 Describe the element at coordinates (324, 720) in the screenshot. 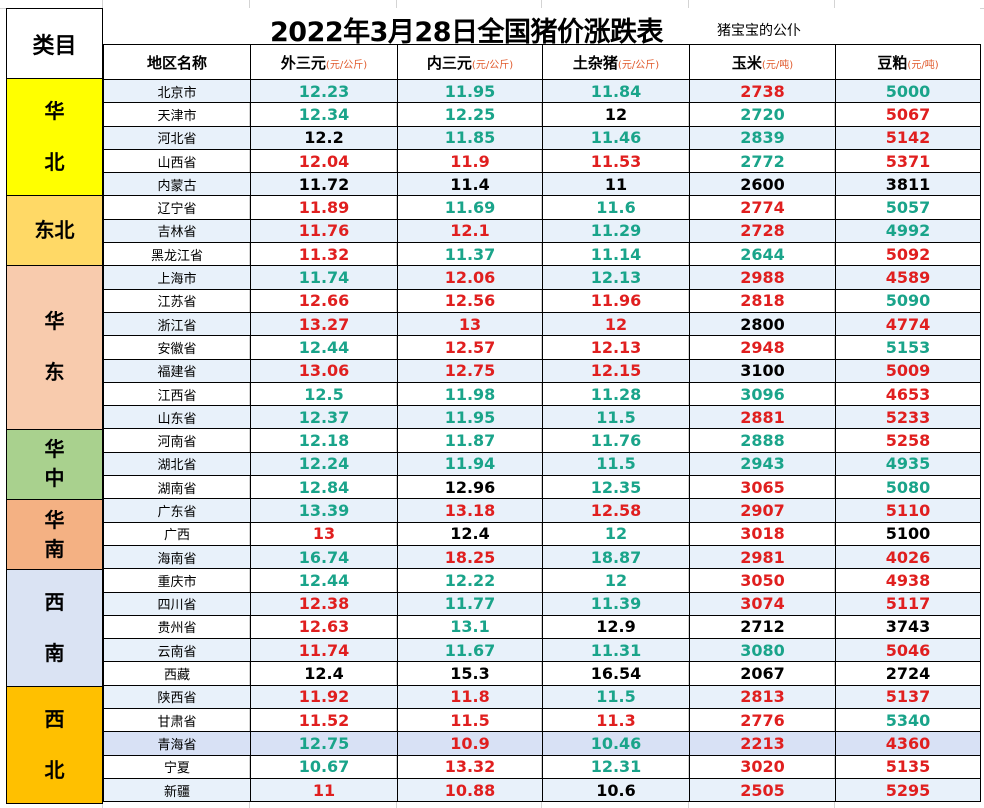

I see `value-cell: 11.52` at that location.